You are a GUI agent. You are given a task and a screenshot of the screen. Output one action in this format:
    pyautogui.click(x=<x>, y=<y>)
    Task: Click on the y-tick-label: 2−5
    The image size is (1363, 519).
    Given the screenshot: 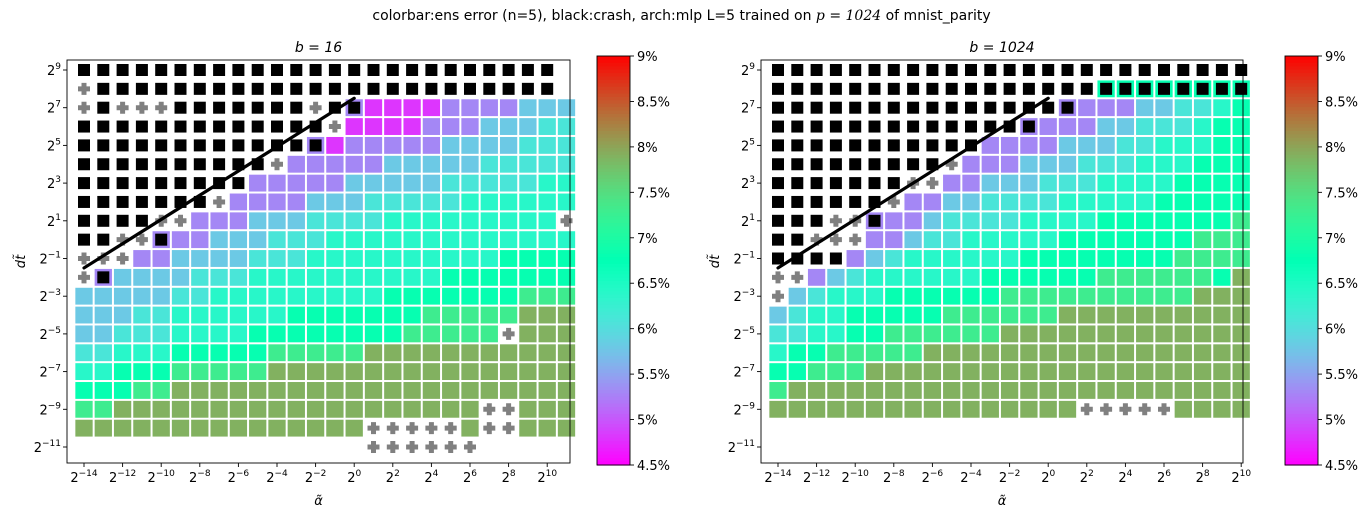 What is the action you would take?
    pyautogui.click(x=744, y=334)
    